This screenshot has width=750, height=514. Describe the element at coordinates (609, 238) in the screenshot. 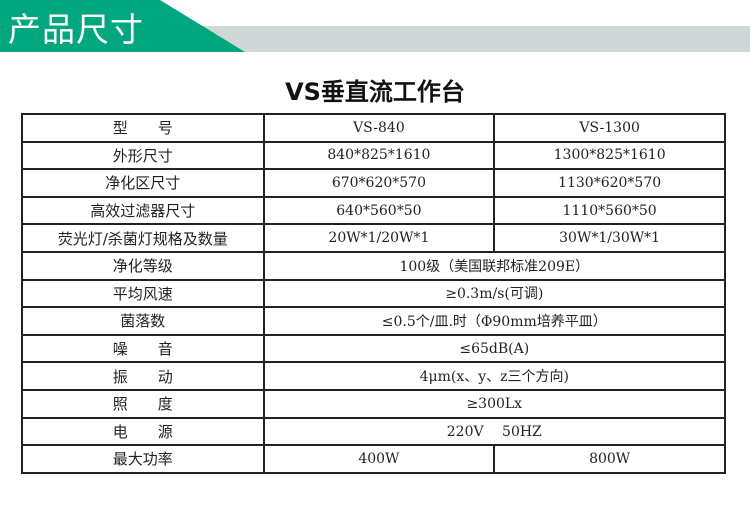

I see `row-value: 30W*1/30W*1` at that location.